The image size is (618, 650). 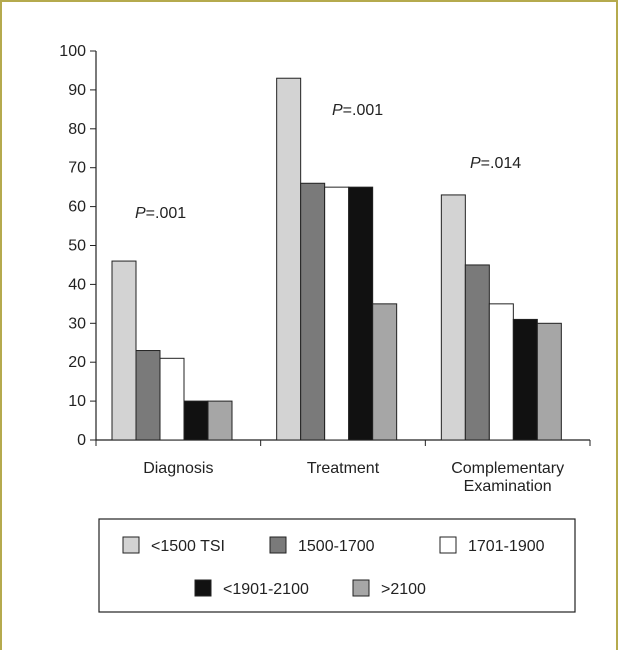 I want to click on legend-box, so click(x=337, y=565).